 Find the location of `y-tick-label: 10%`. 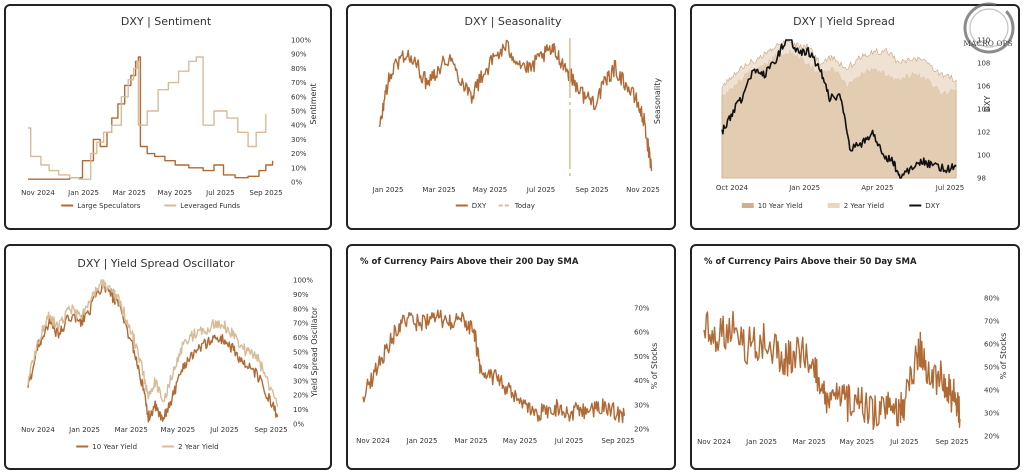

y-tick-label: 10% is located at coordinates (301, 410).